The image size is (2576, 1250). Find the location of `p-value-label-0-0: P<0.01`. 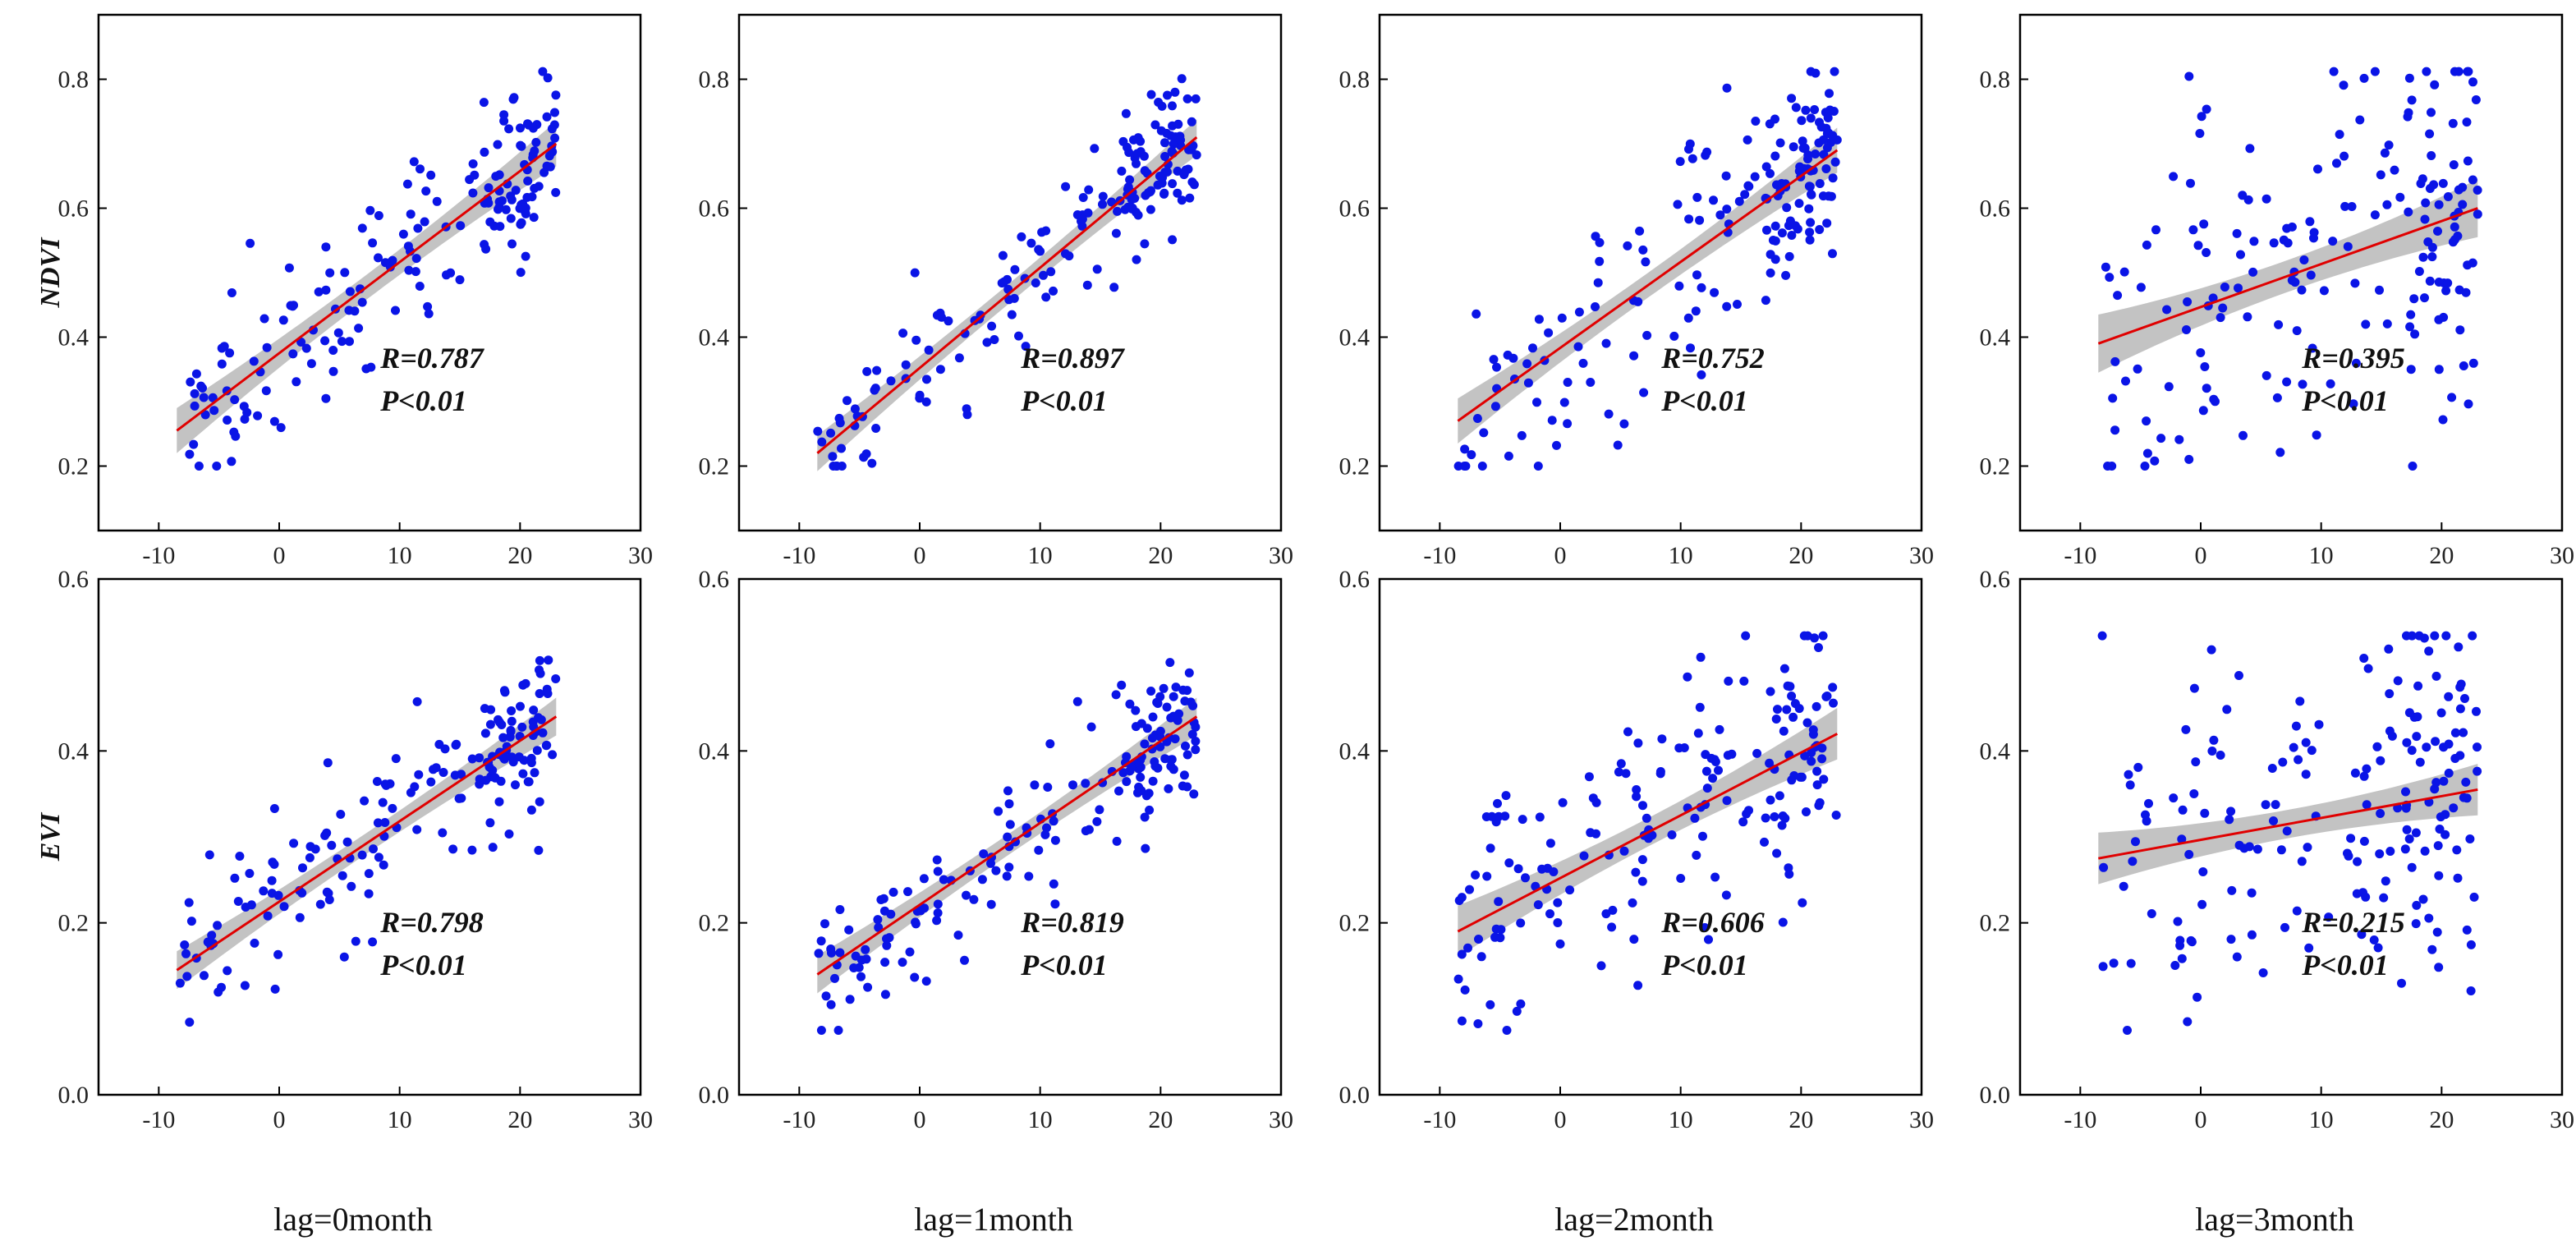

p-value-label-0-0: P<0.01 is located at coordinates (423, 400).